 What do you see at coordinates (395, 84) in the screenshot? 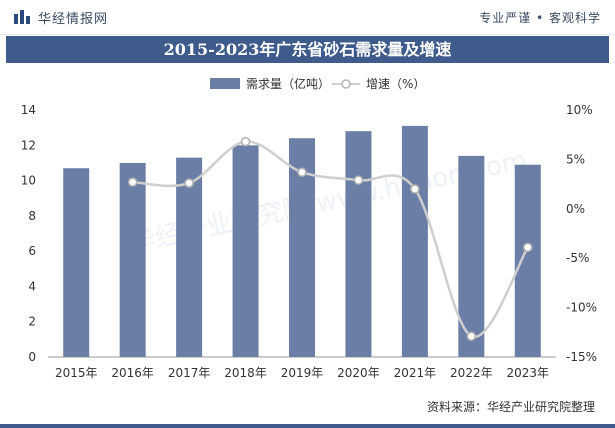
I see `legend-label-growth: 增速（%）` at bounding box center [395, 84].